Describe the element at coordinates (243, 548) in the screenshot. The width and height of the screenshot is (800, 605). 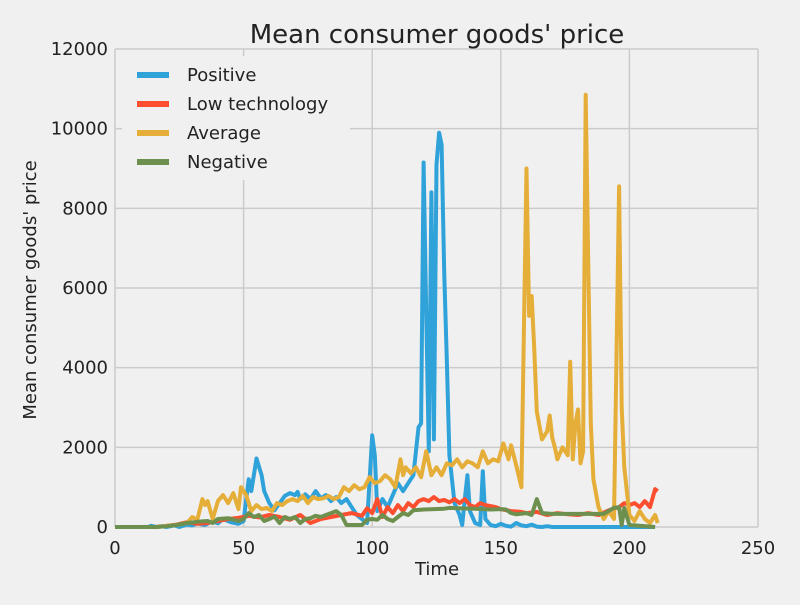
I see `x-tick-label: 50` at that location.